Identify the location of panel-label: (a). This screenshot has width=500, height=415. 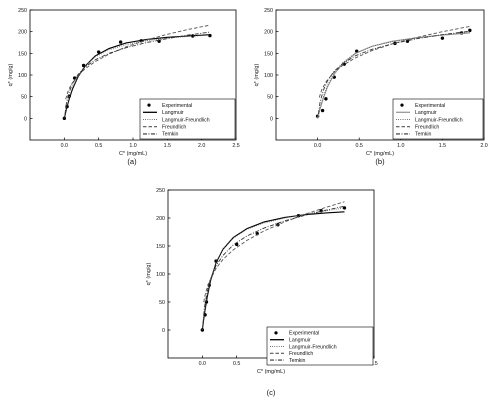
(132, 161).